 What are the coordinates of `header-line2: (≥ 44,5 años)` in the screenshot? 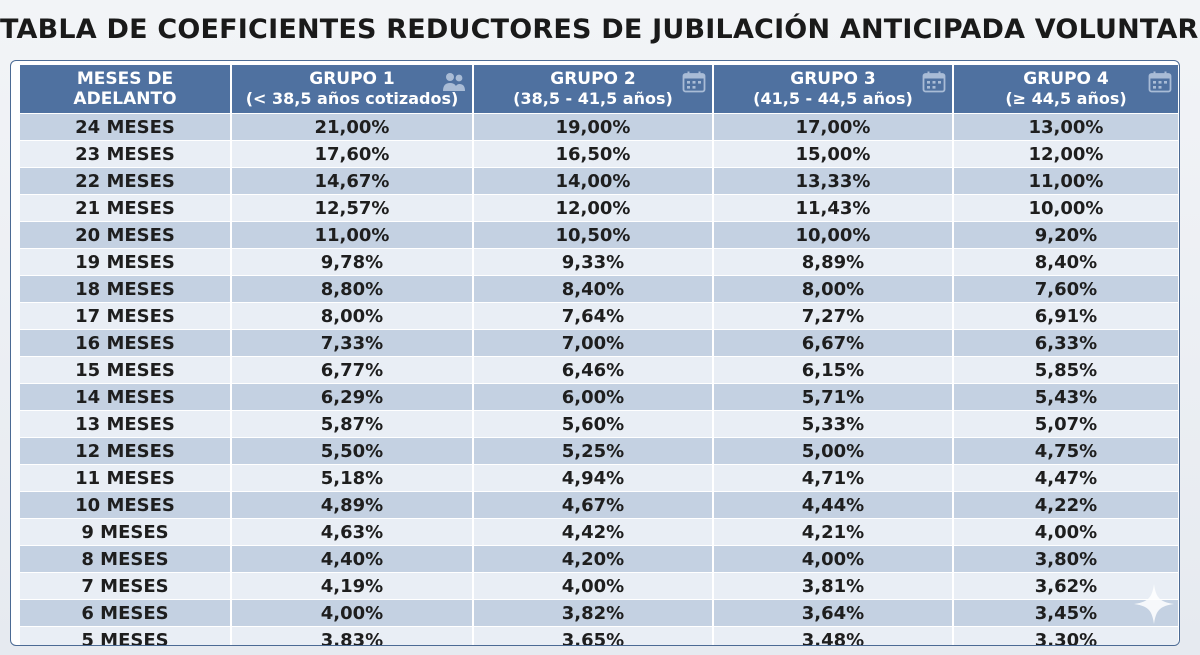 It's located at (1066, 98).